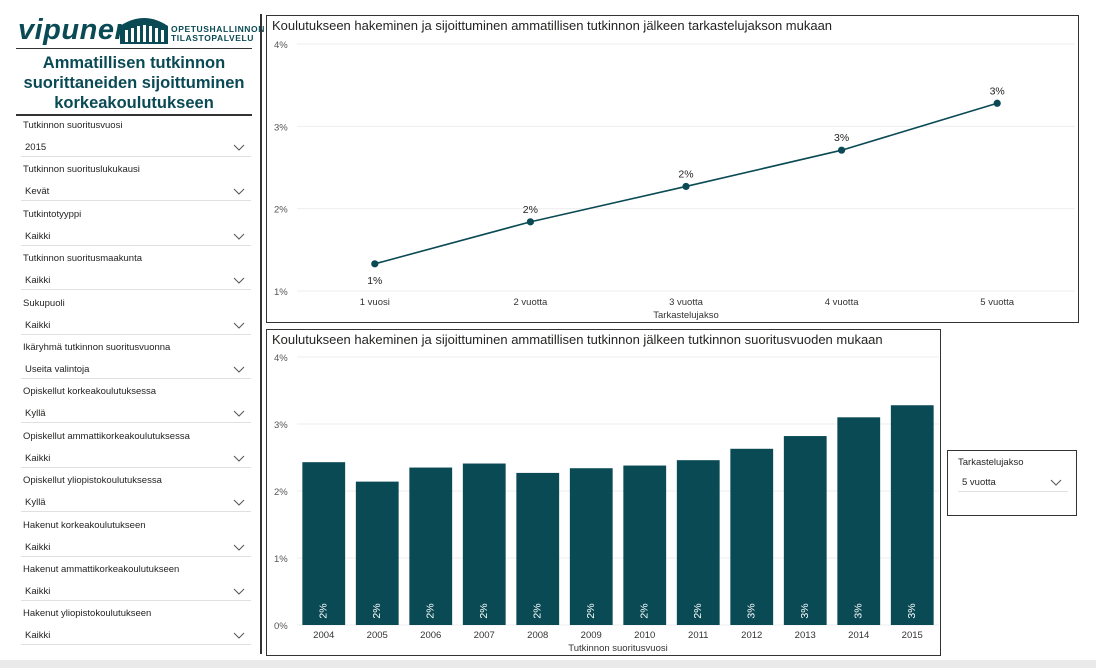 Image resolution: width=1096 pixels, height=668 pixels. What do you see at coordinates (698, 635) in the screenshot?
I see `x-tick-label: 2011` at bounding box center [698, 635].